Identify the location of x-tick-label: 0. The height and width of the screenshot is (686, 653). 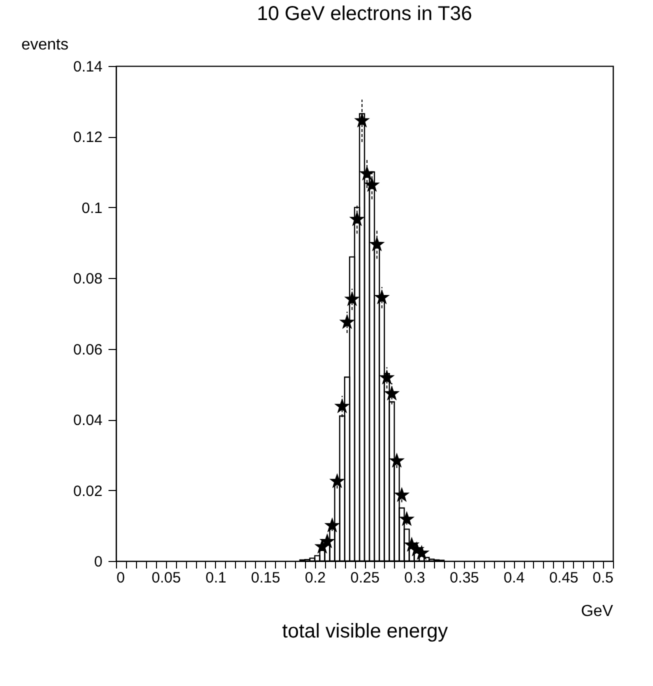
(120, 578).